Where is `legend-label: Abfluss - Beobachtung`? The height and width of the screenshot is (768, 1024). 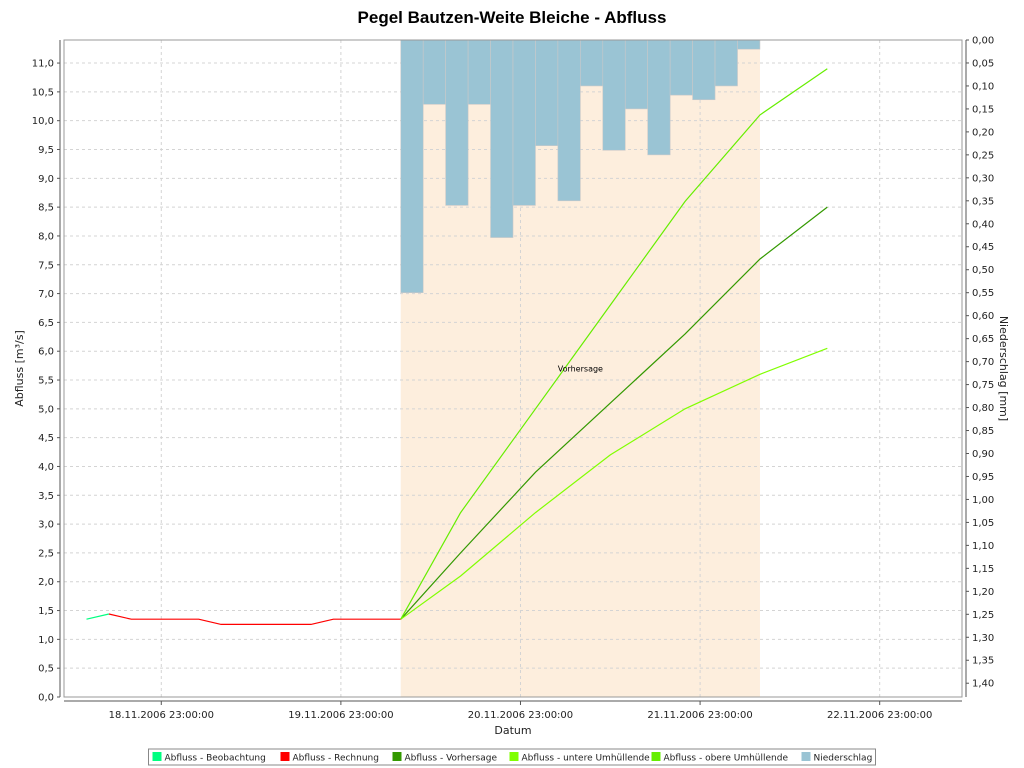 legend-label: Abfluss - Beobachtung is located at coordinates (215, 759).